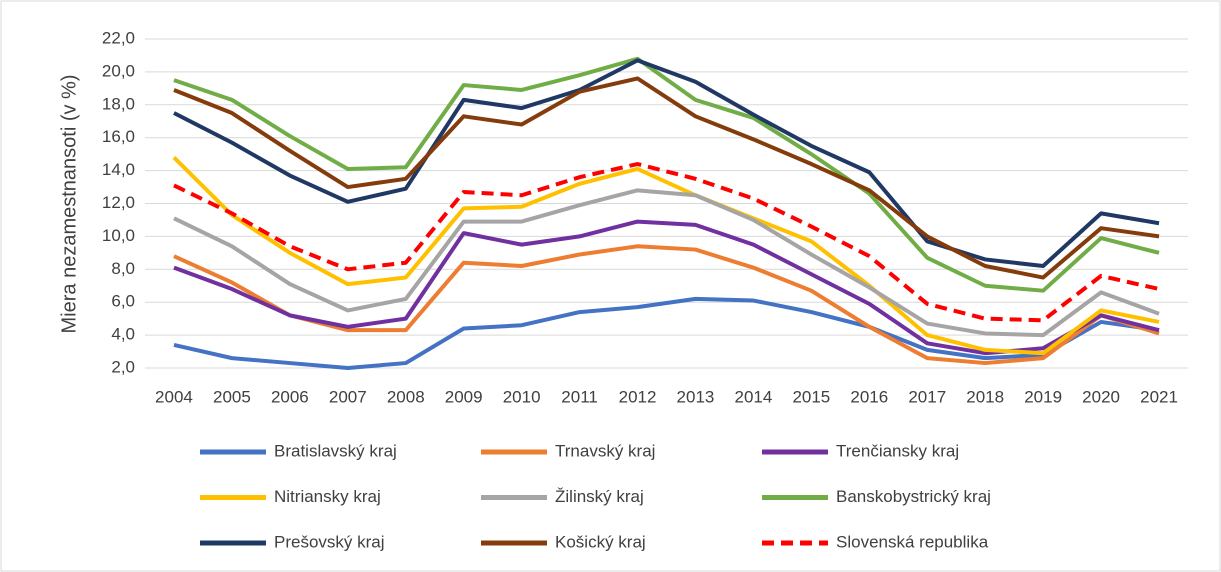  I want to click on x-tick-label: 2015, so click(811, 396).